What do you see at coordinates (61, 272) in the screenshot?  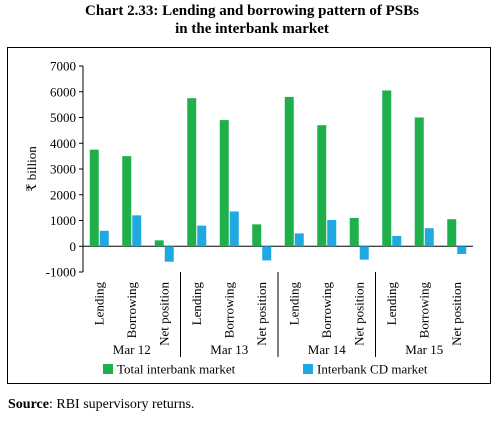 I see `y-tick-label: -1000` at bounding box center [61, 272].